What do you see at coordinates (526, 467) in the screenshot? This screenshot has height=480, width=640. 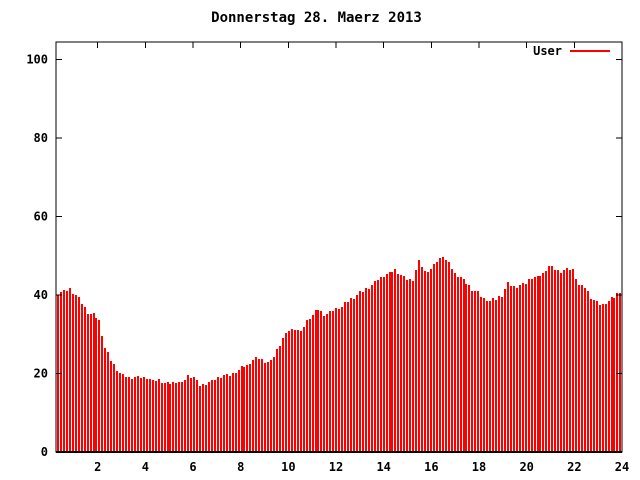 I see `x-tick-label: 20` at bounding box center [526, 467].